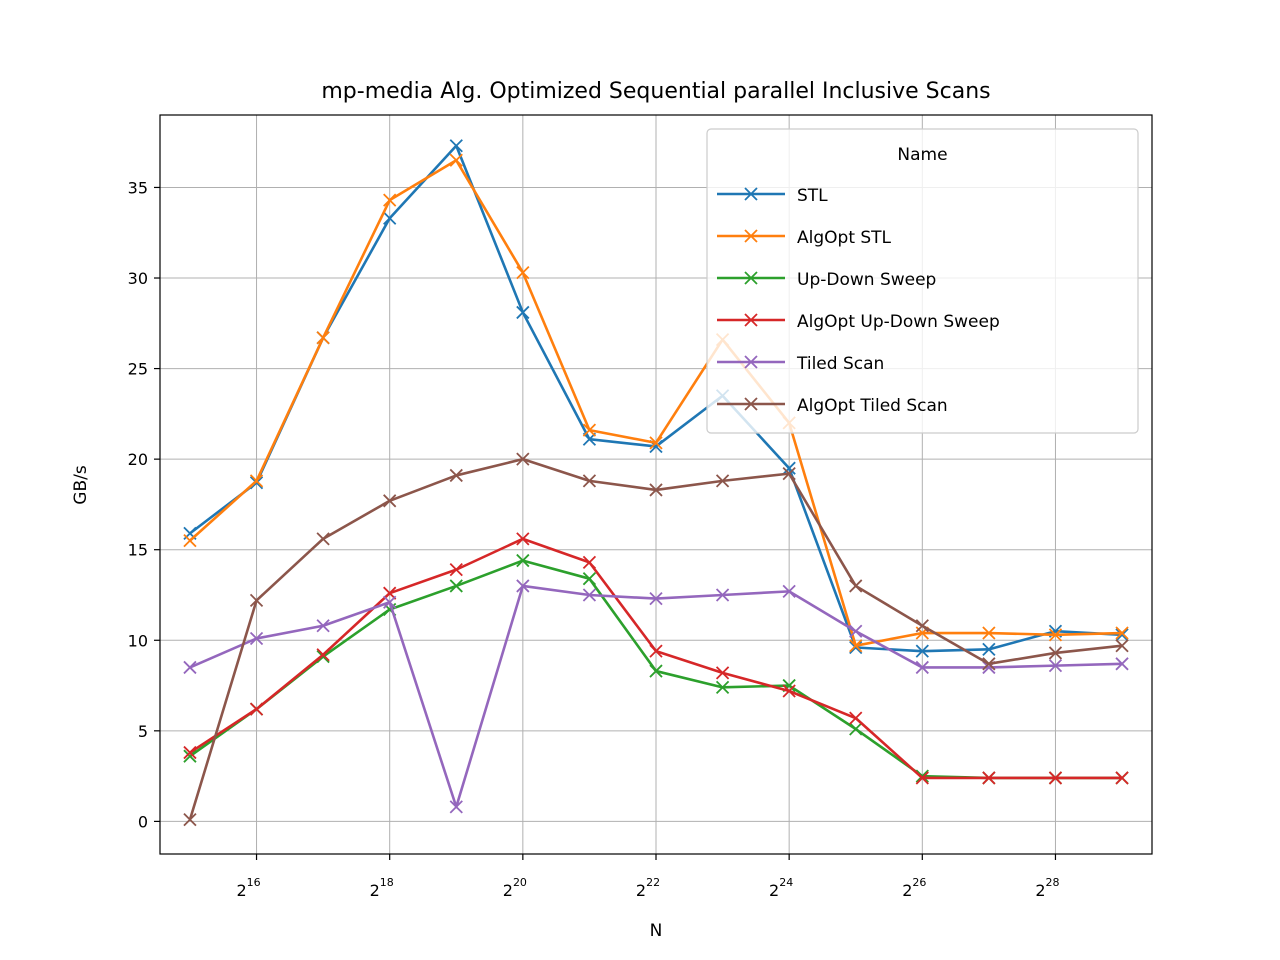 The width and height of the screenshot is (1280, 960). Describe the element at coordinates (656, 931) in the screenshot. I see `x-axis-label: N` at that location.